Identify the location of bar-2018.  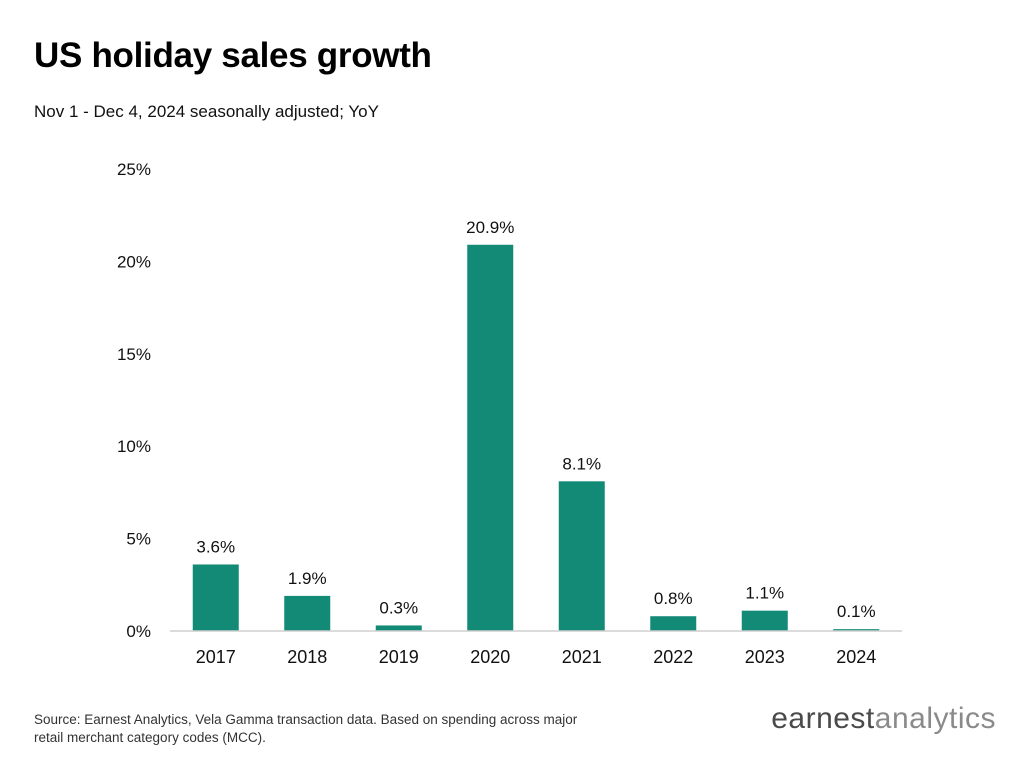
(307, 613).